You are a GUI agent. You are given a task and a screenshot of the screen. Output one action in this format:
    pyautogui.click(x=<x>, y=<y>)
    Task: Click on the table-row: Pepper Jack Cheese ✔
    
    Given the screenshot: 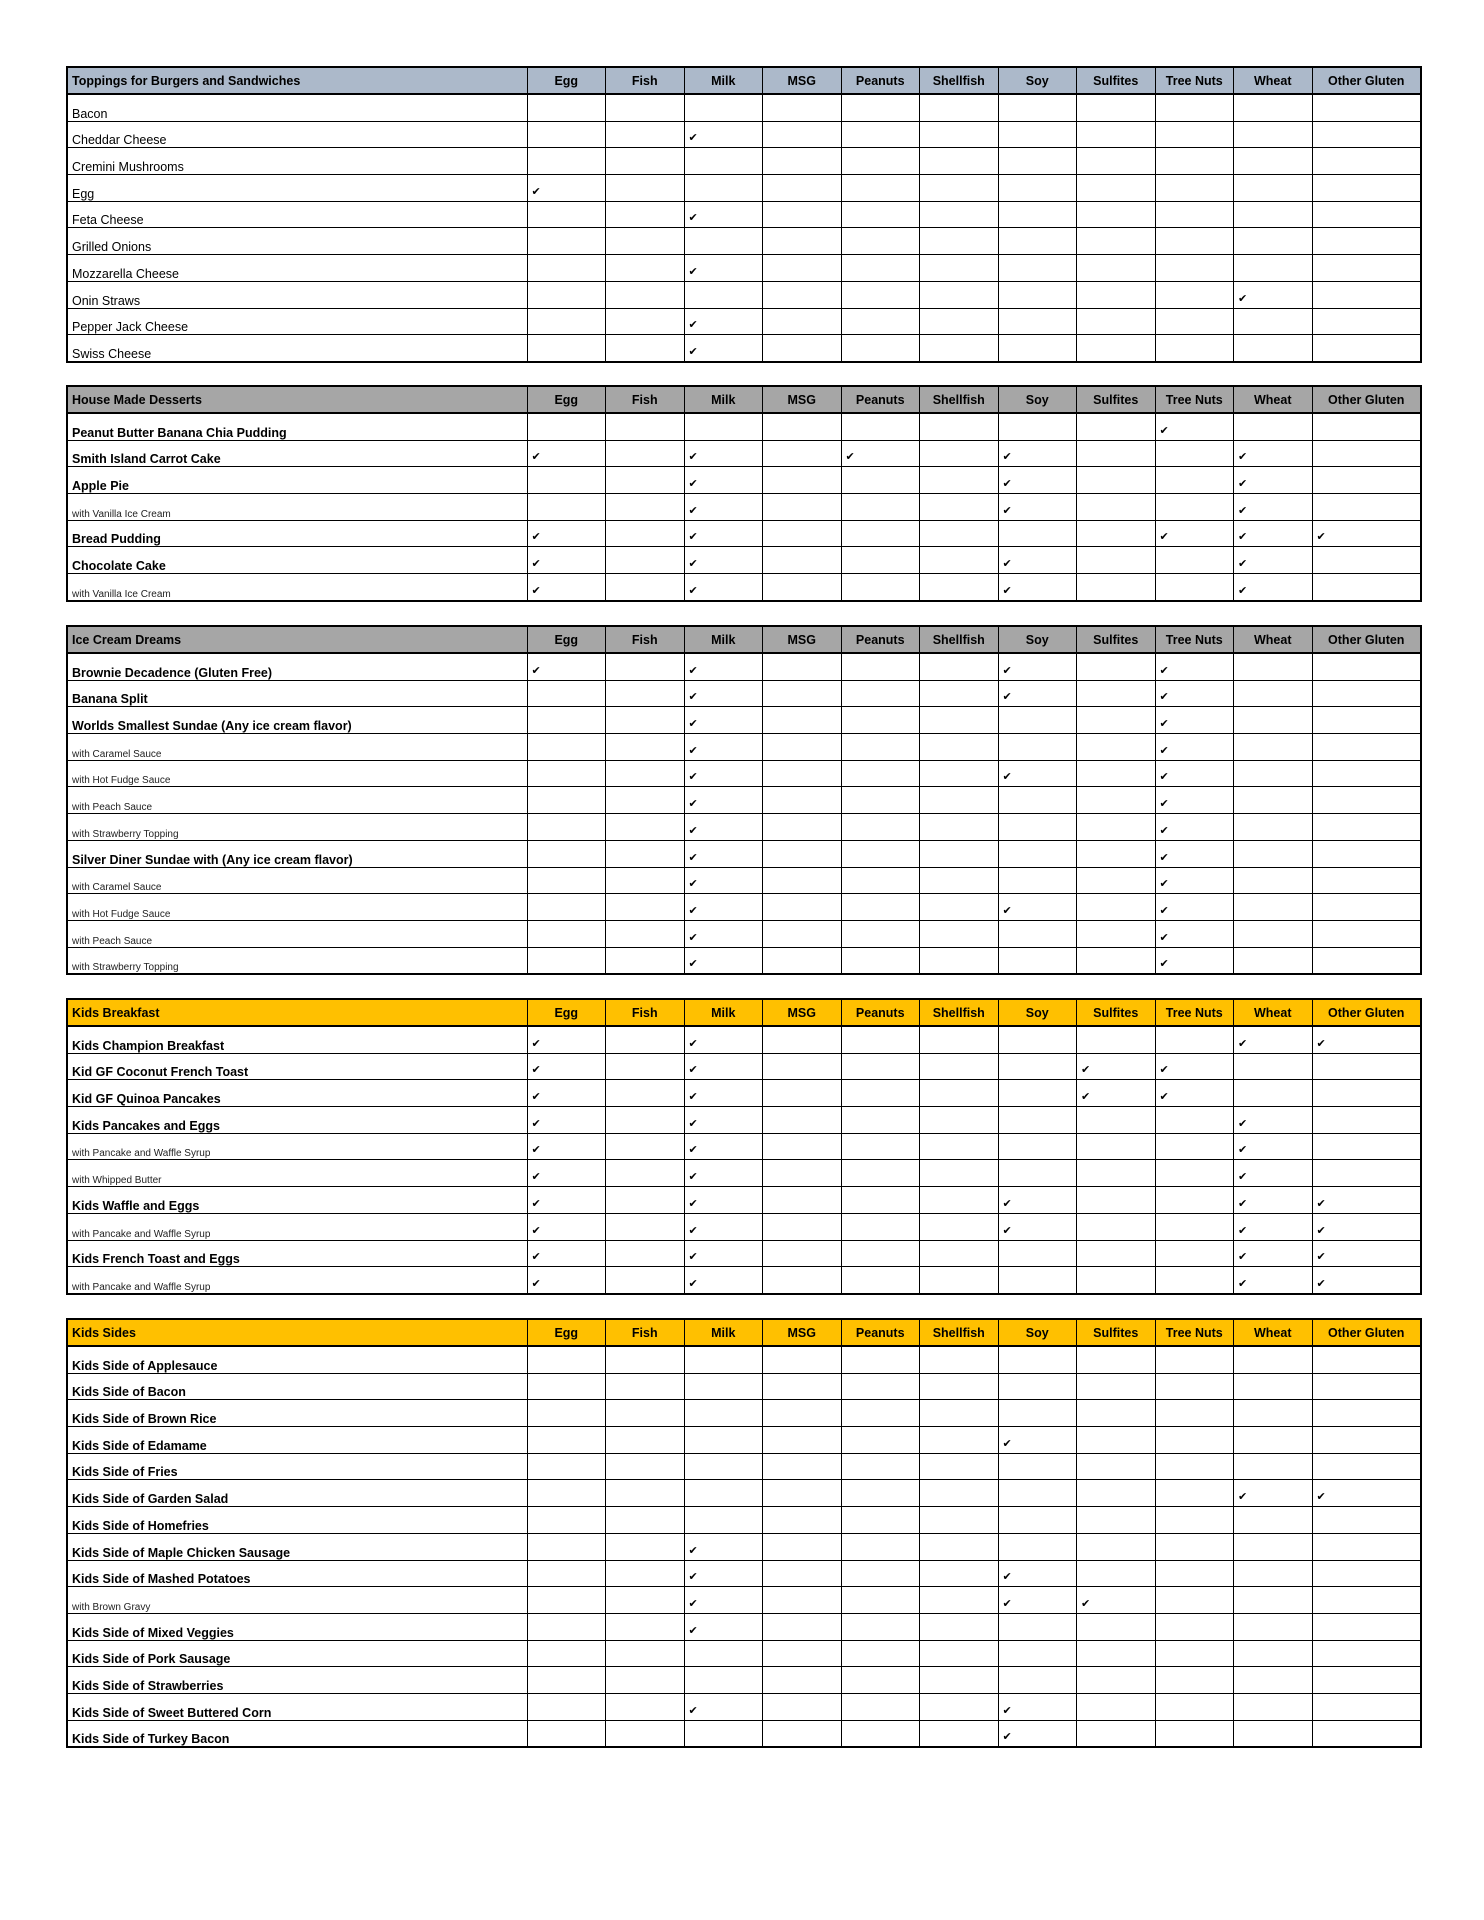 What is the action you would take?
    pyautogui.click(x=744, y=321)
    